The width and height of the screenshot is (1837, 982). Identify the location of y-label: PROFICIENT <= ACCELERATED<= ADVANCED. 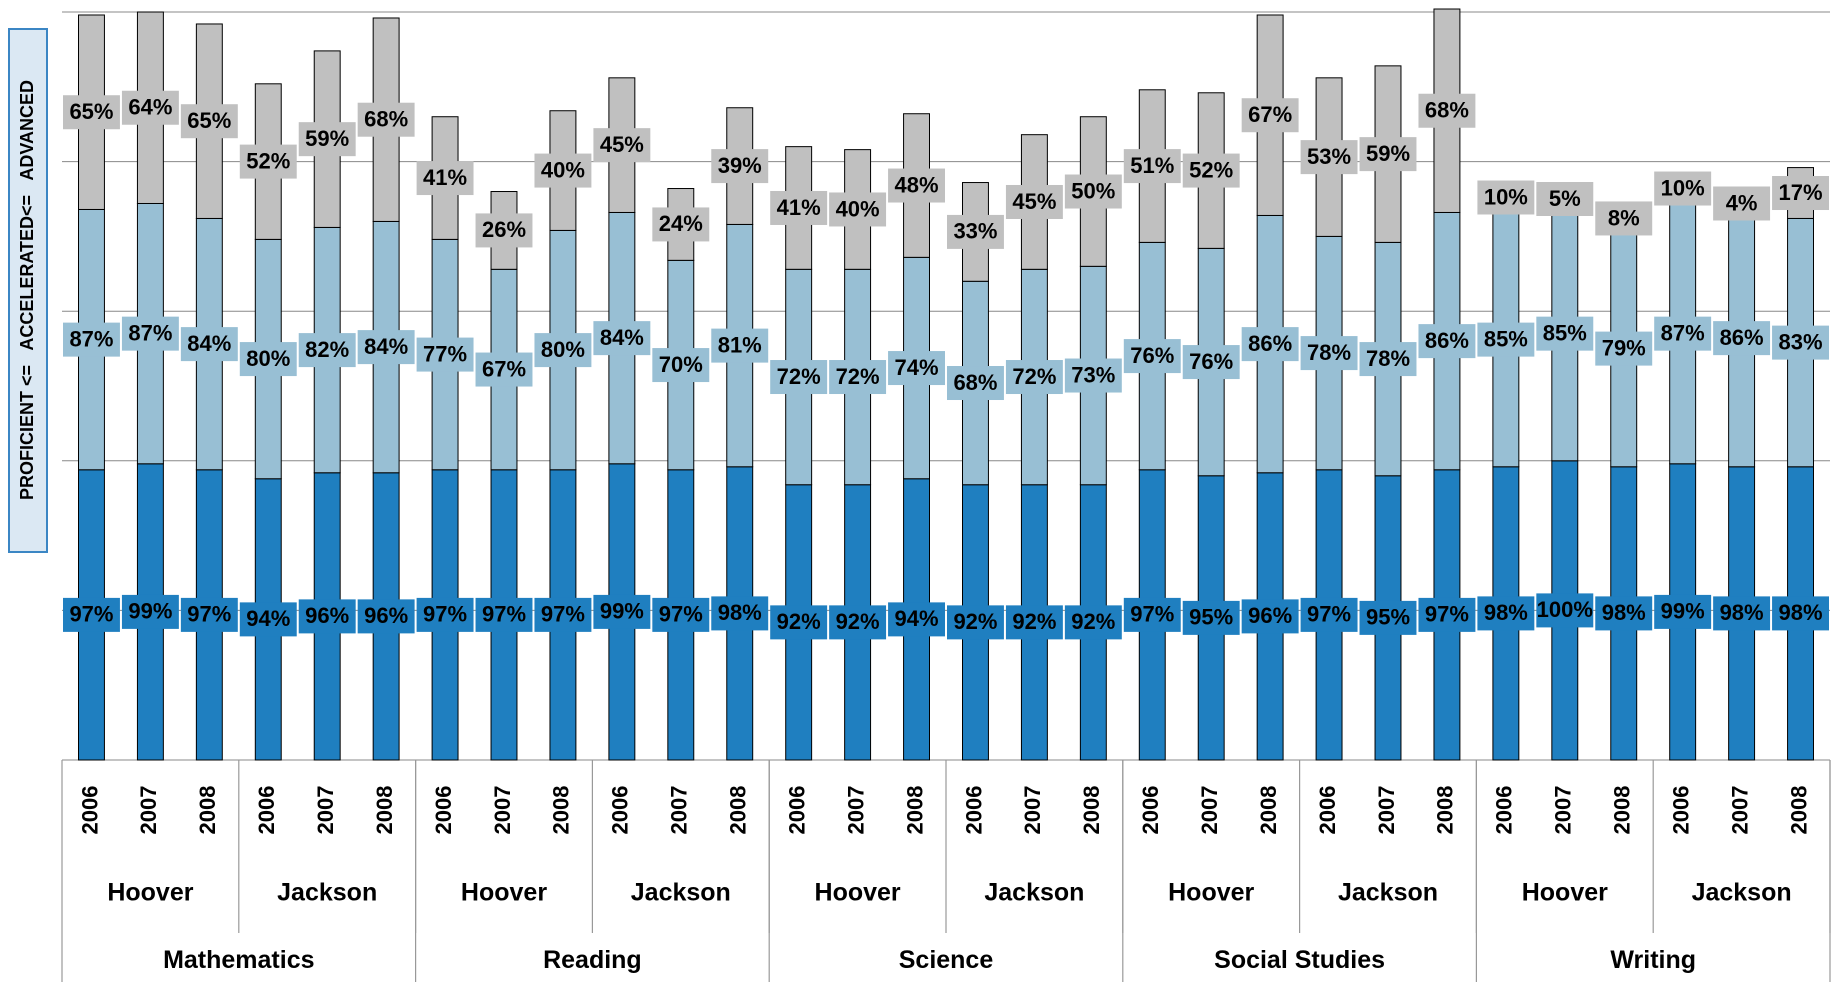
(27, 290).